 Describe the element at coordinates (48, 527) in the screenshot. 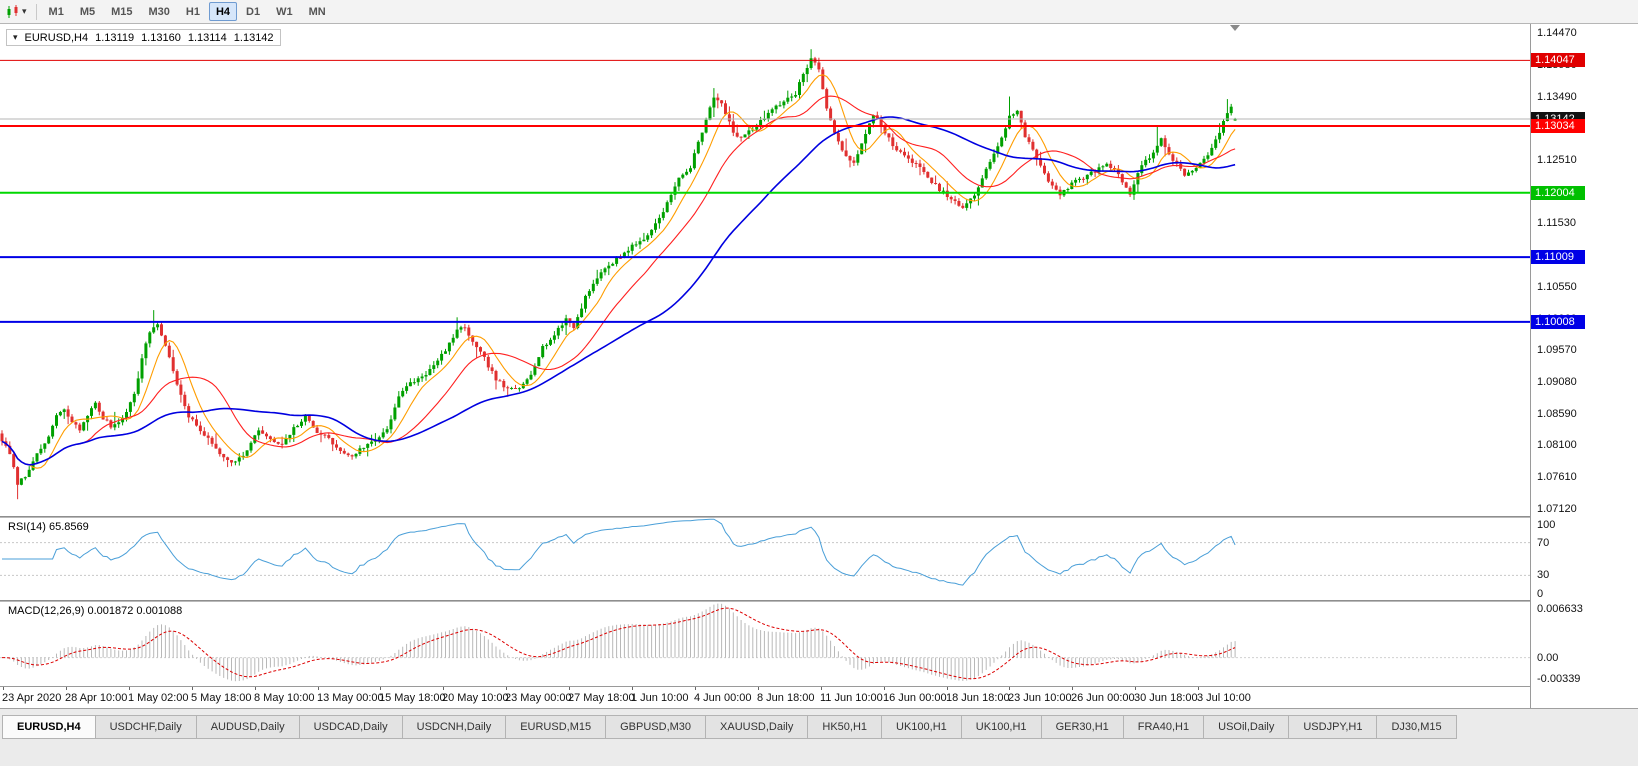

I see `rsi-label: RSI(14) 65.8569` at that location.